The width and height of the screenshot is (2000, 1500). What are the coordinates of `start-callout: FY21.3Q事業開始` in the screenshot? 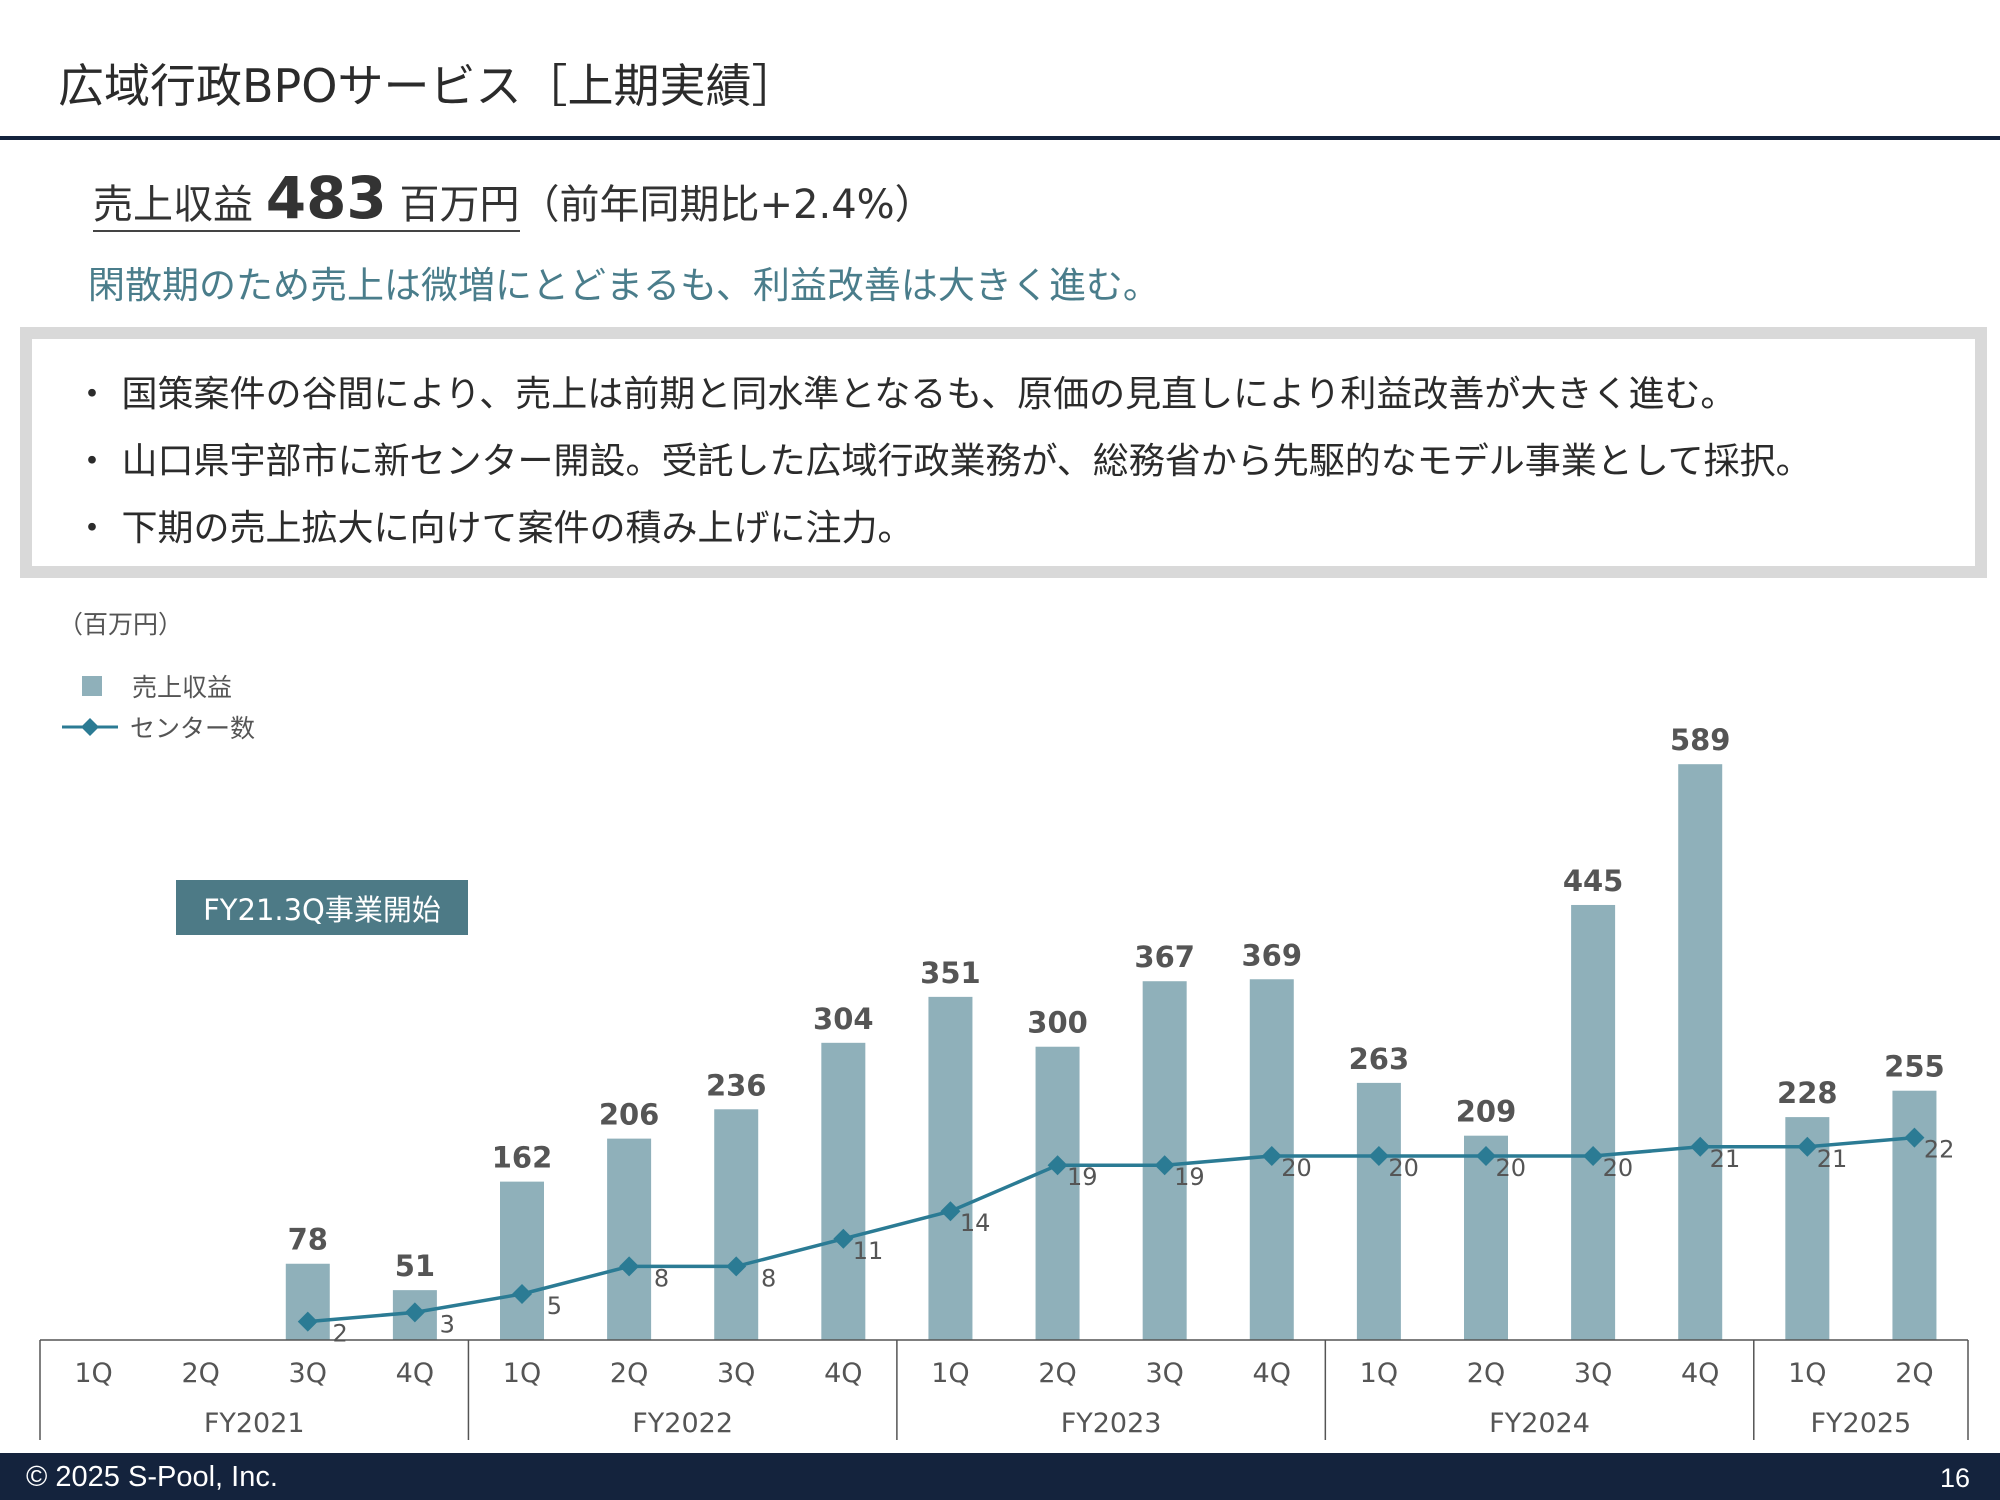 It's located at (322, 907).